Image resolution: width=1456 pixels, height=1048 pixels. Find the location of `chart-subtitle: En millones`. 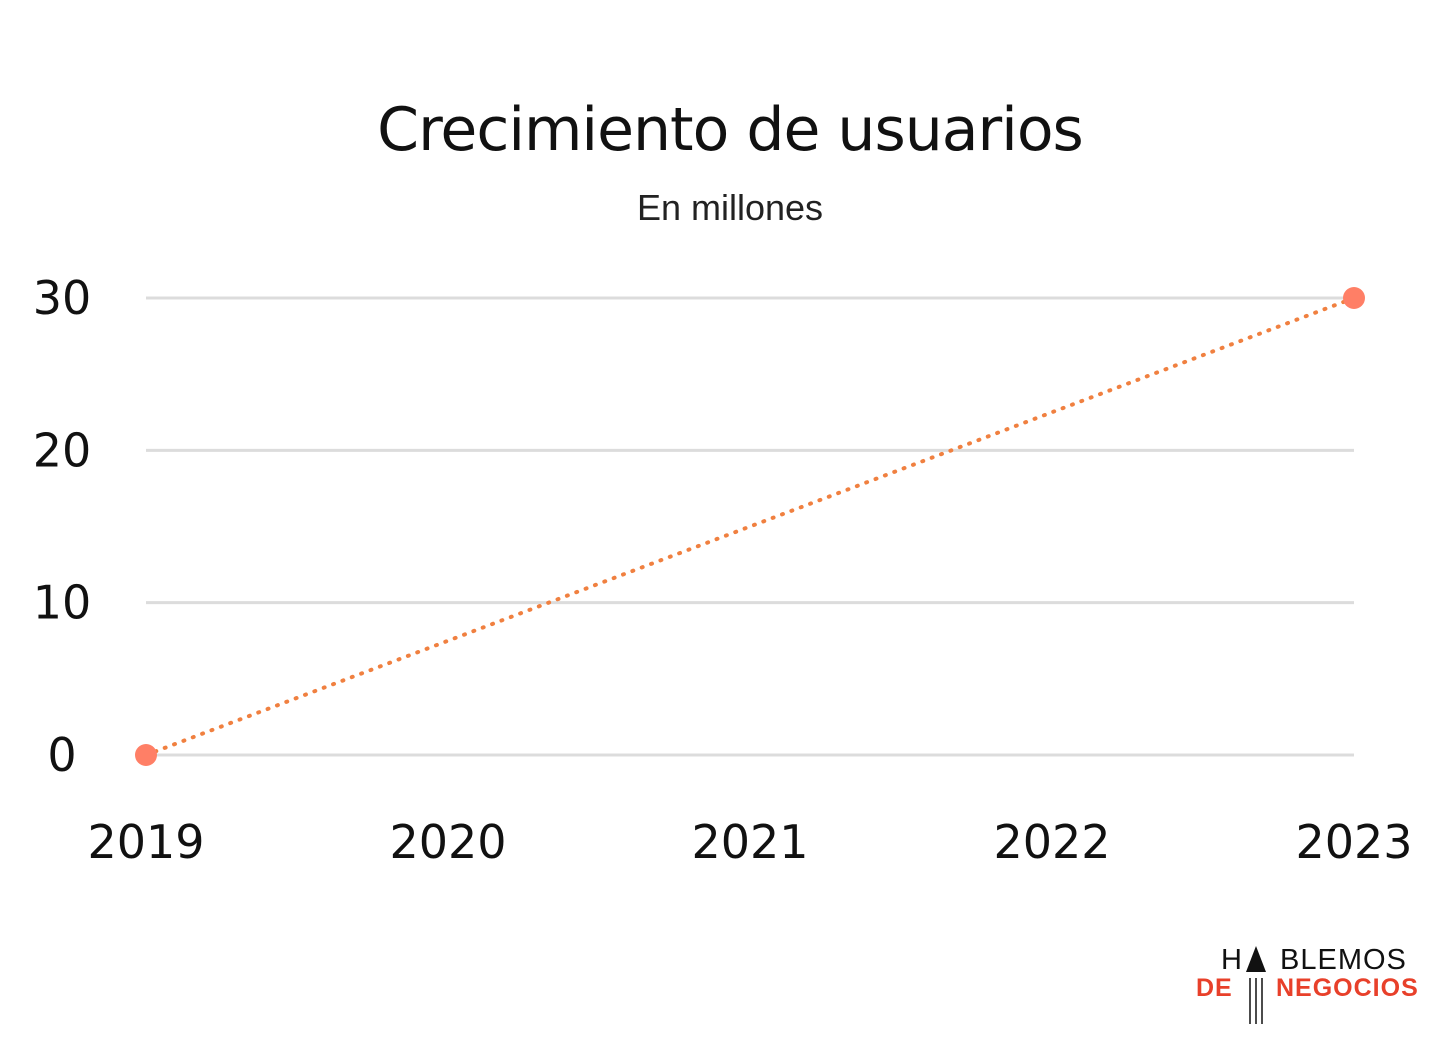

chart-subtitle: En millones is located at coordinates (730, 207).